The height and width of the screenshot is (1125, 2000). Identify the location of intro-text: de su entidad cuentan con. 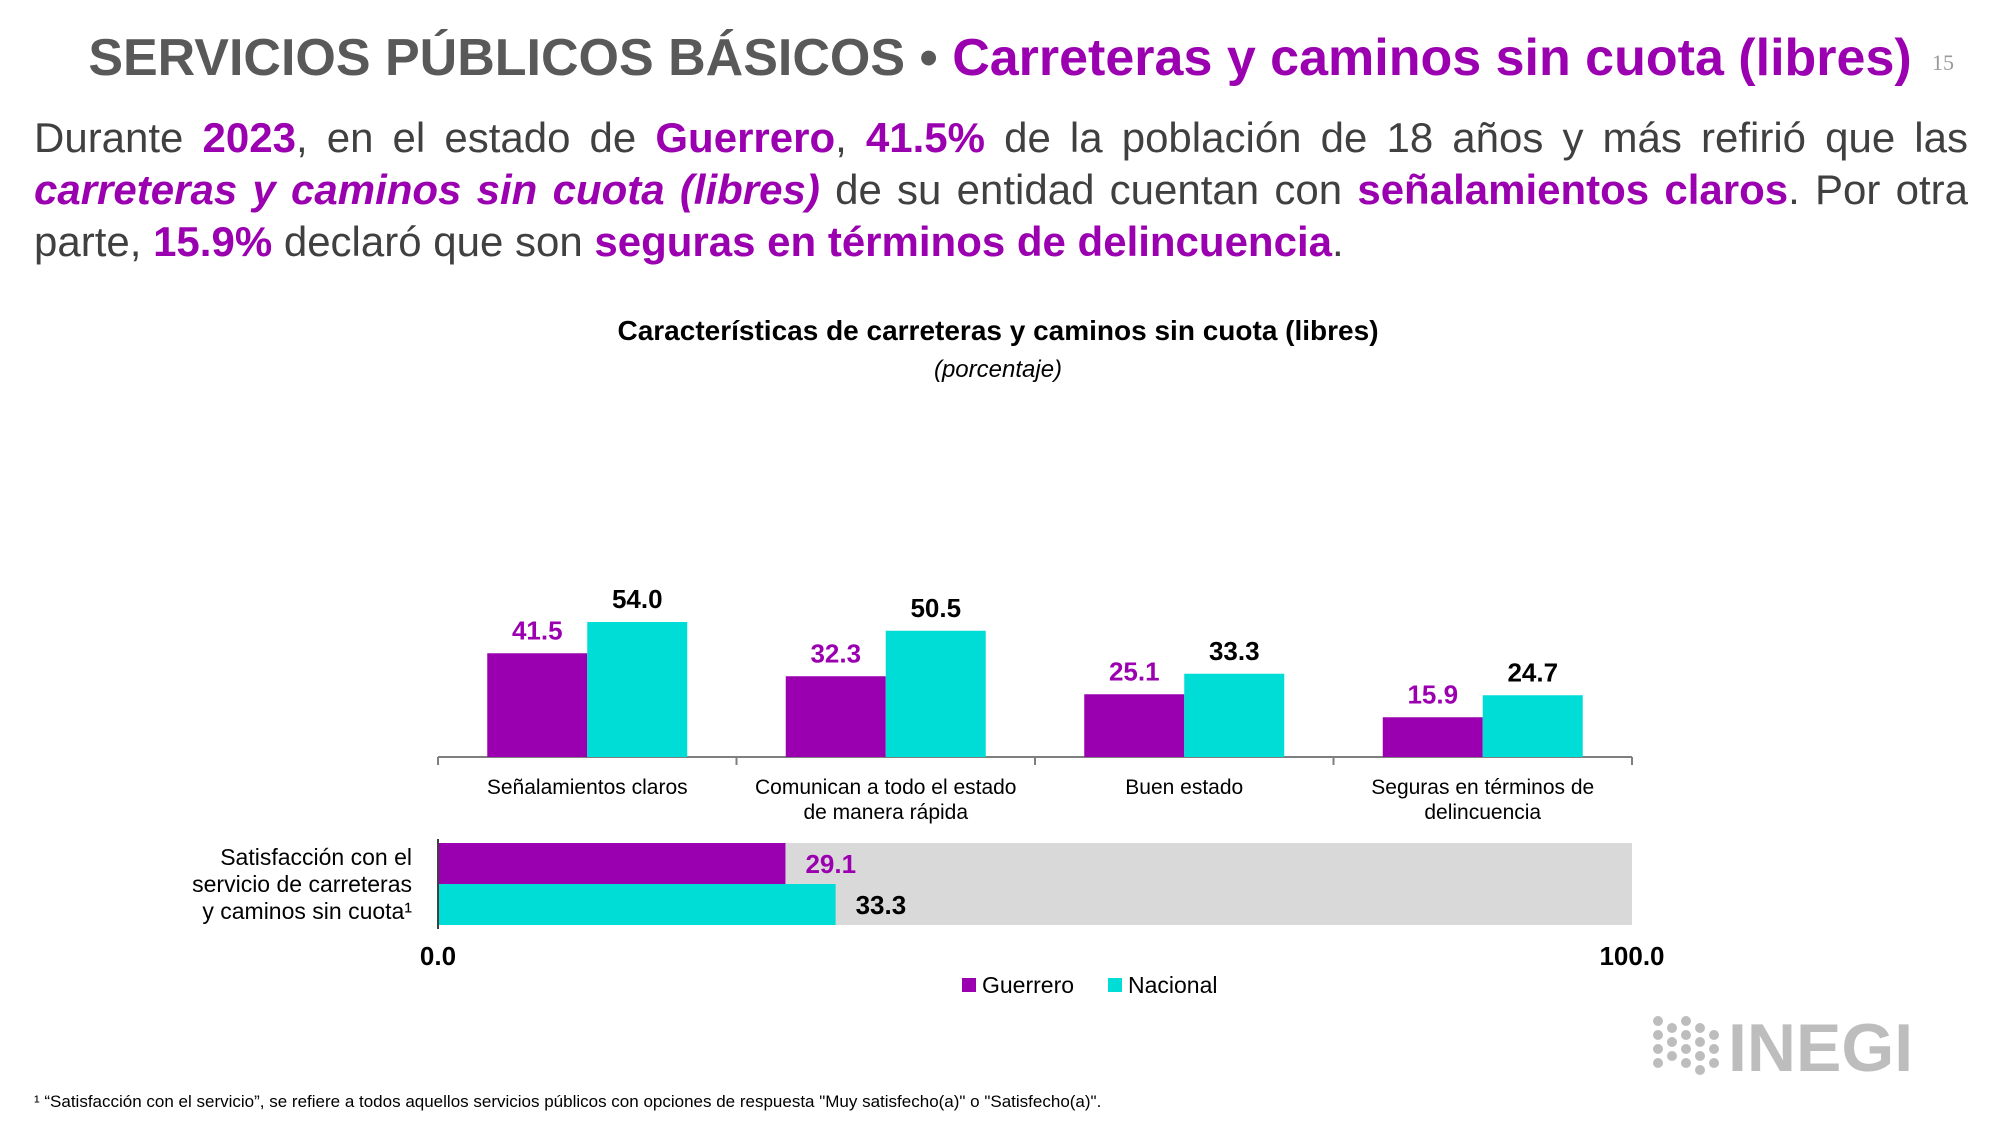
(1088, 189).